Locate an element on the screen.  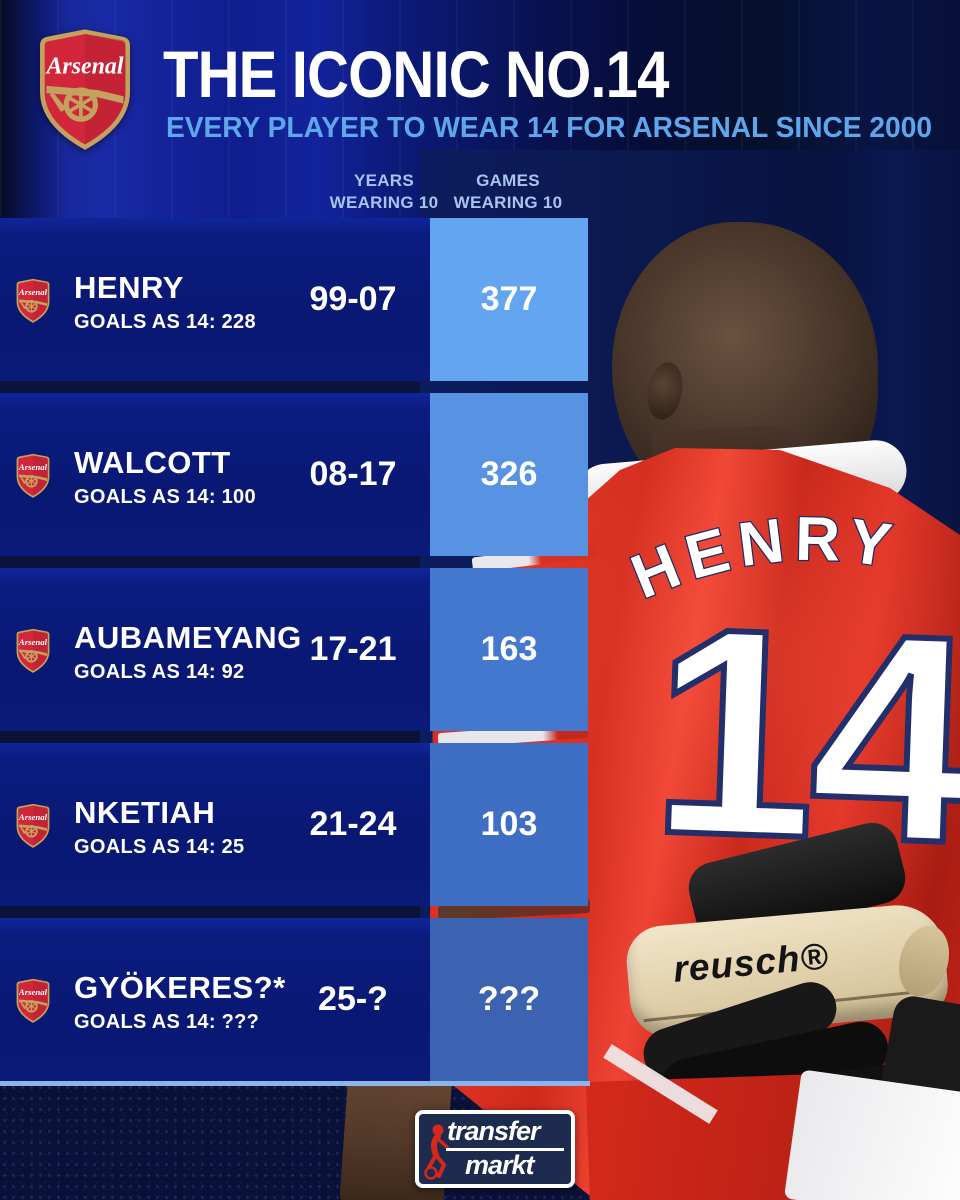
transfermarkt-logo: transfer markt is located at coordinates (495, 1149).